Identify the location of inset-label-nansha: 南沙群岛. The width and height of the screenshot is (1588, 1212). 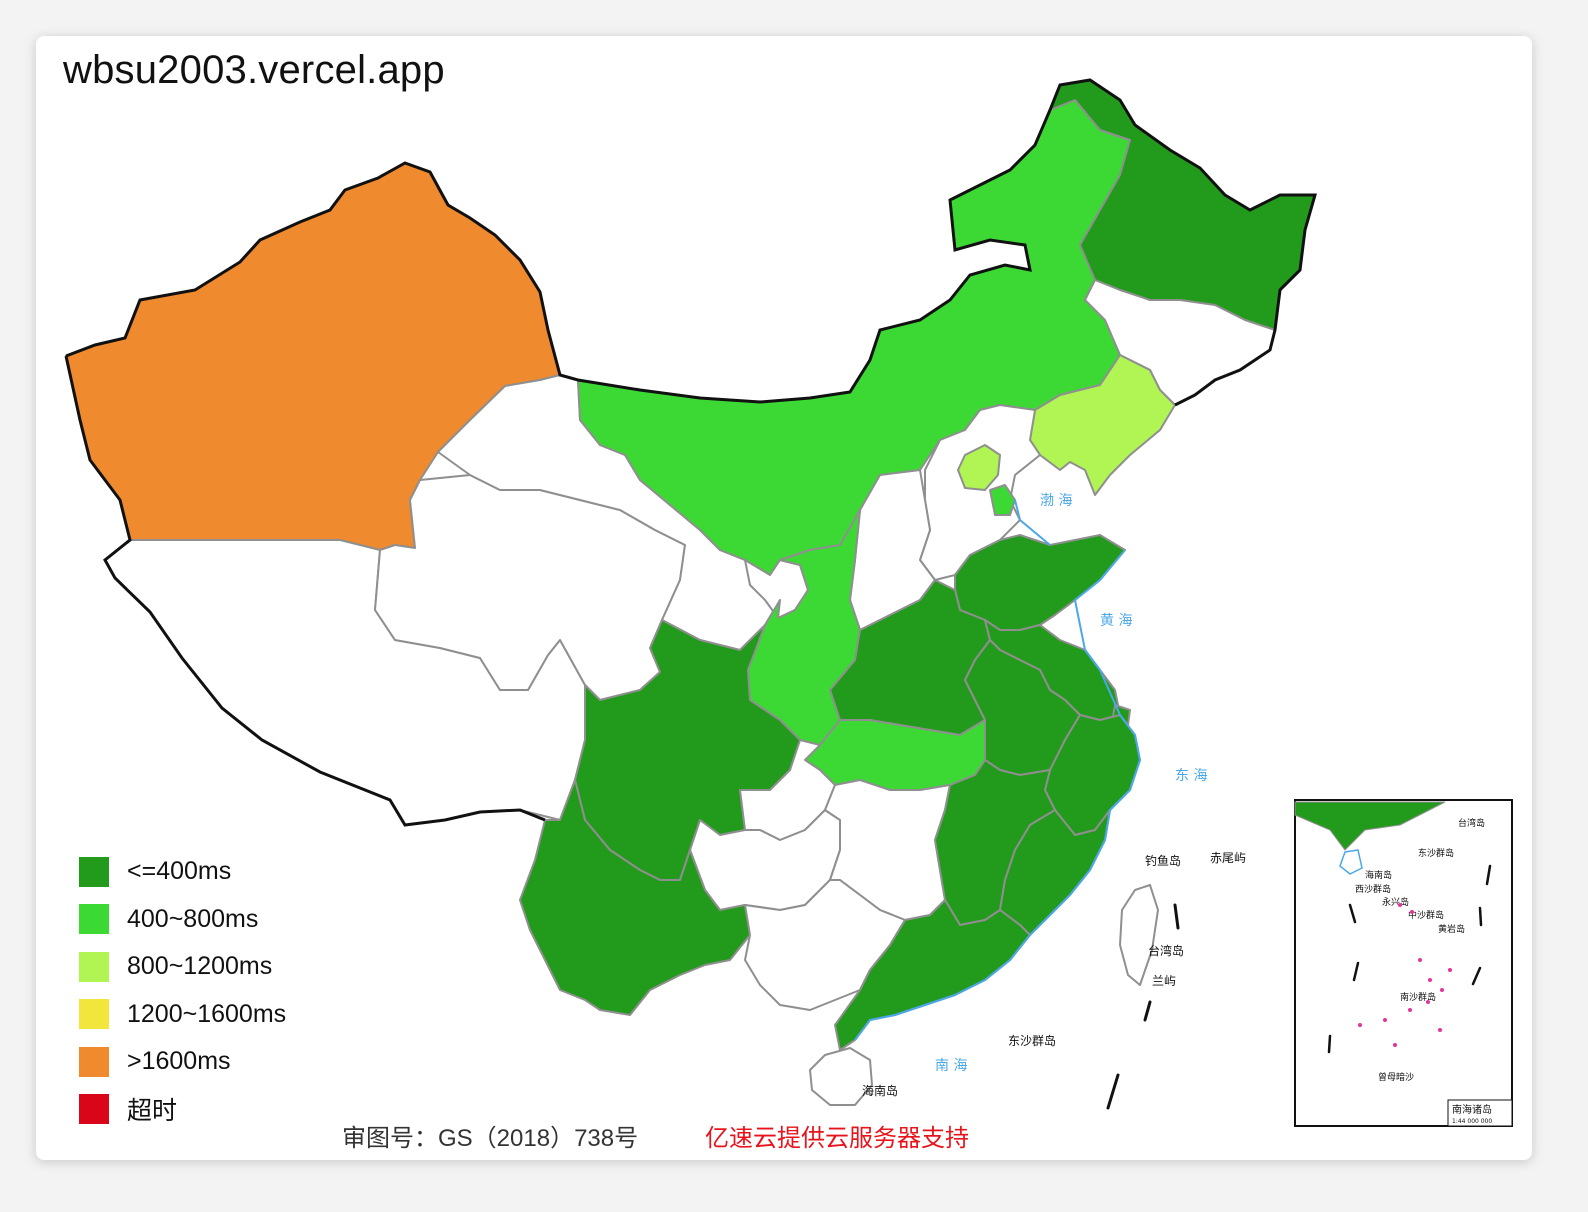
(1418, 997).